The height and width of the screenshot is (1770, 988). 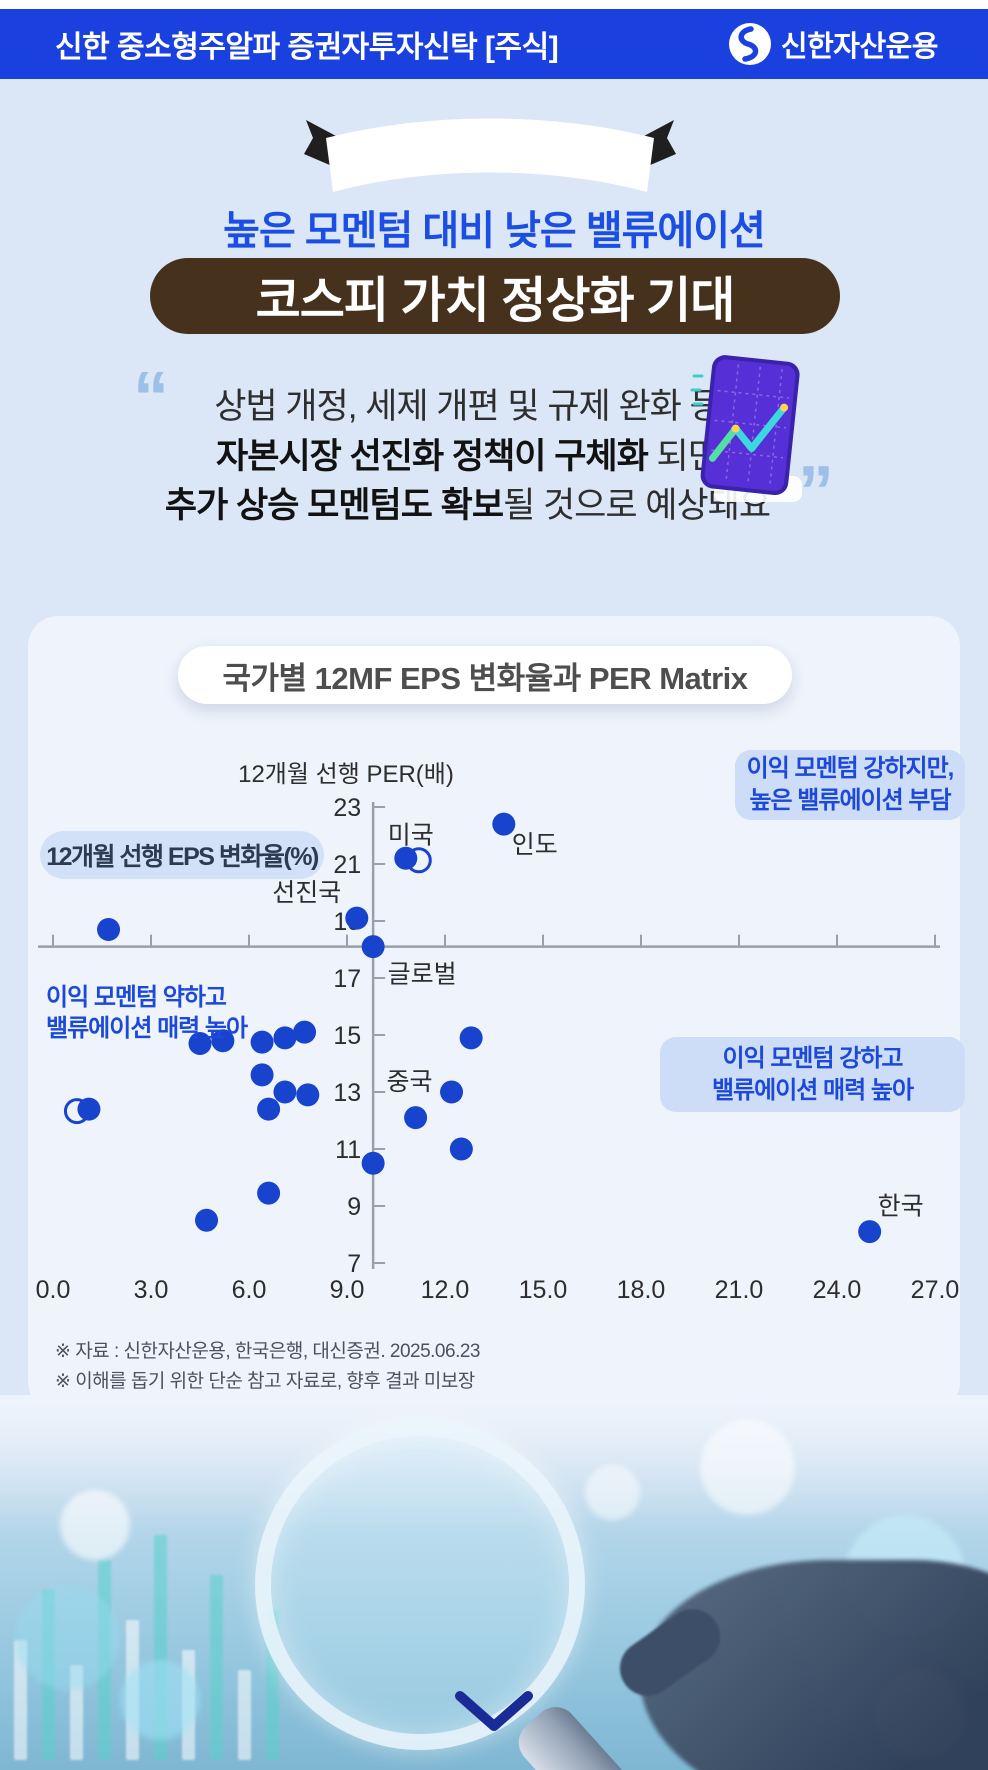 What do you see at coordinates (422, 975) in the screenshot?
I see `point-label-글로벌: 글로벌` at bounding box center [422, 975].